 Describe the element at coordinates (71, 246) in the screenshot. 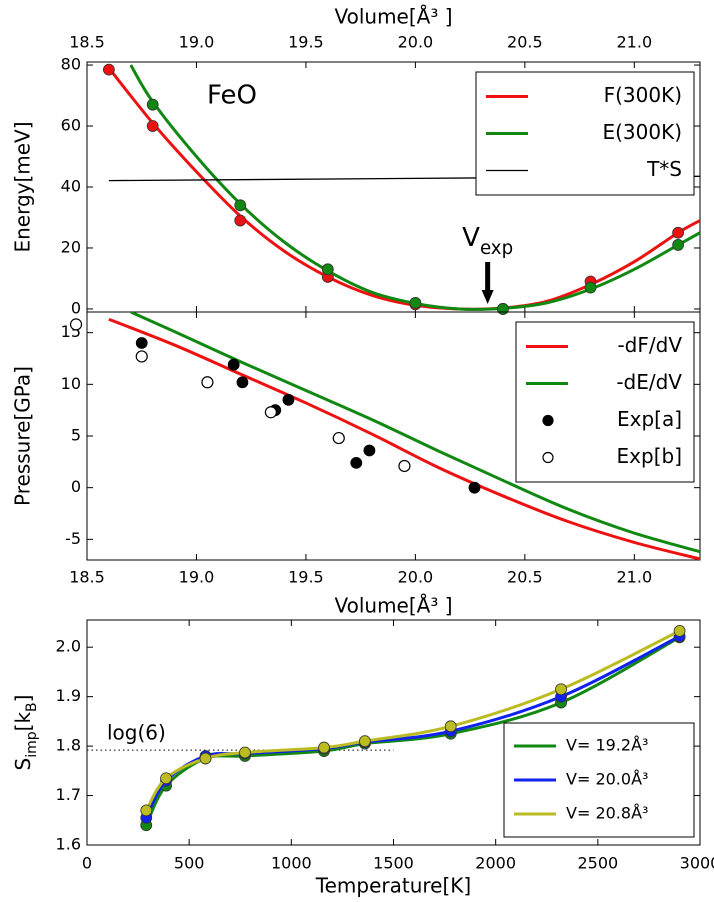

I see `y-tick-label: 20` at that location.